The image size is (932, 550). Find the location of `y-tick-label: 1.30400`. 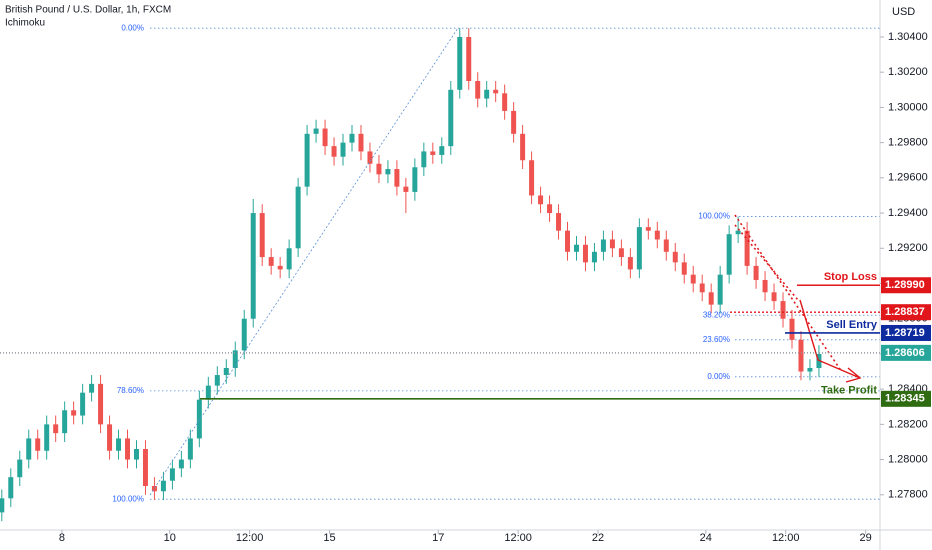

y-tick-label: 1.30400 is located at coordinates (908, 37).